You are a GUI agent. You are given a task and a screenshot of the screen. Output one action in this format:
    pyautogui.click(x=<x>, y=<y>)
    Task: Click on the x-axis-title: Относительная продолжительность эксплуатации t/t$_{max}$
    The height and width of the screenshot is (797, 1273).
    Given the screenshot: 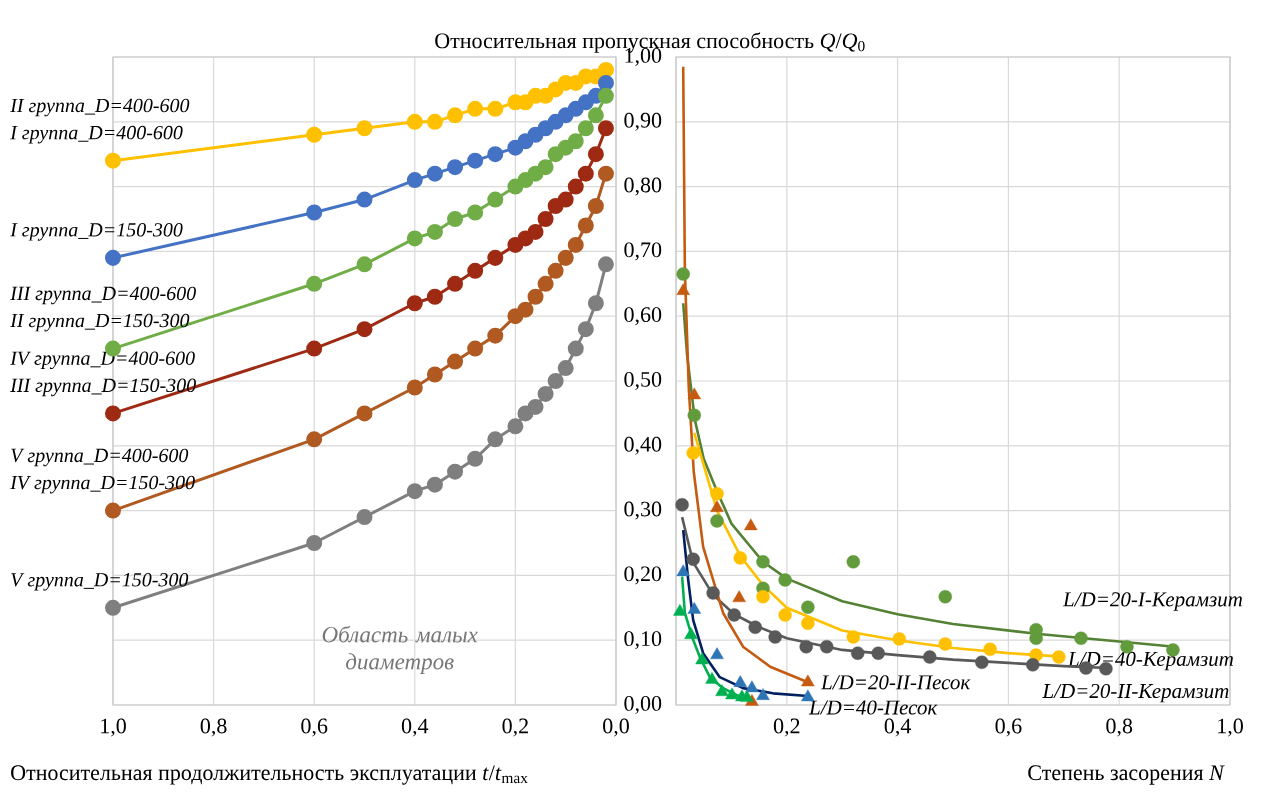 What is the action you would take?
    pyautogui.click(x=269, y=775)
    